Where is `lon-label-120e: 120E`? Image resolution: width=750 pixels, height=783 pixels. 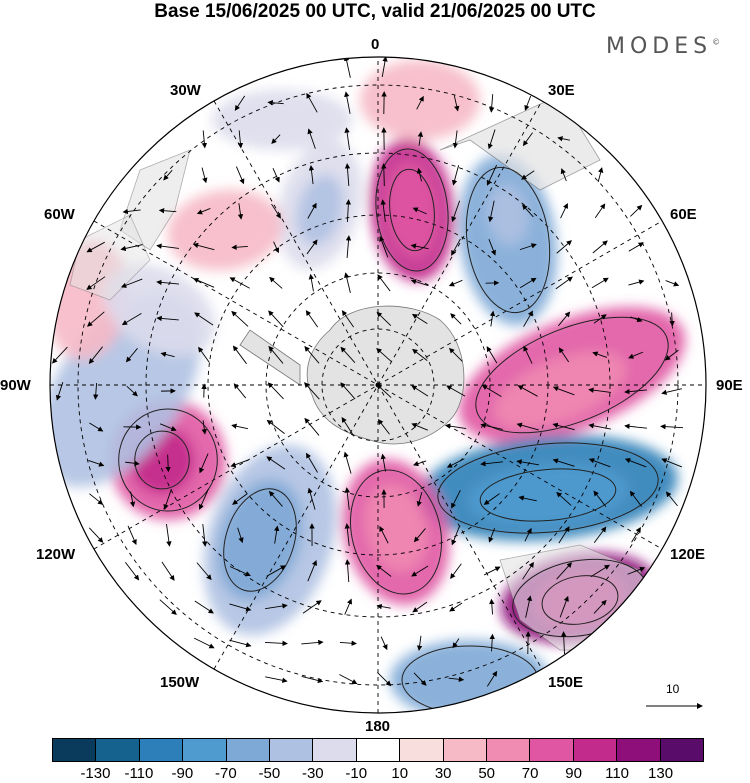 lon-label-120e: 120E is located at coordinates (688, 554).